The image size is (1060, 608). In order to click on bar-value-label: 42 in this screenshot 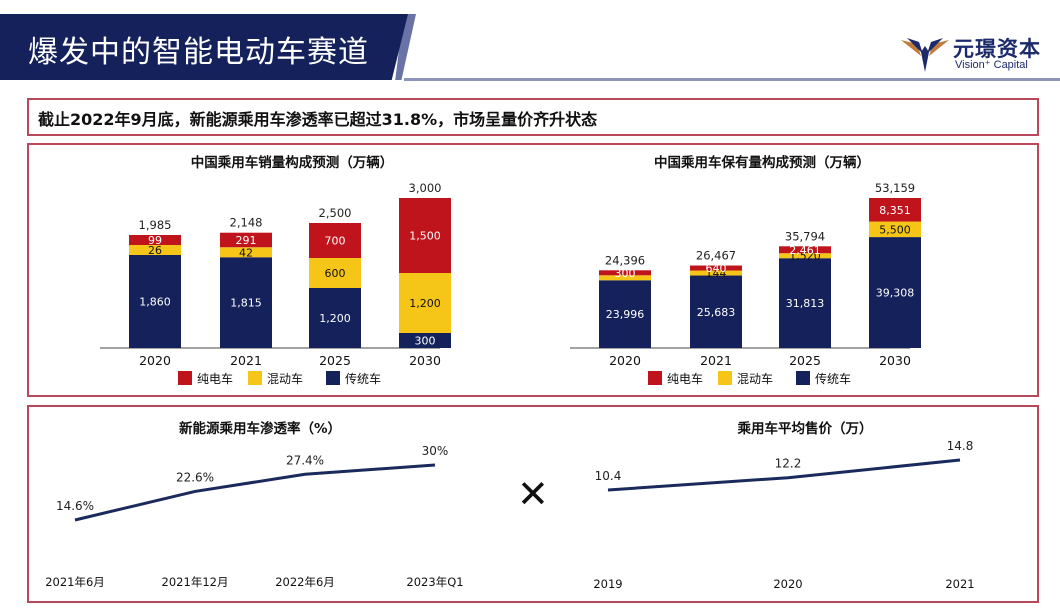, I will do `click(246, 252)`.